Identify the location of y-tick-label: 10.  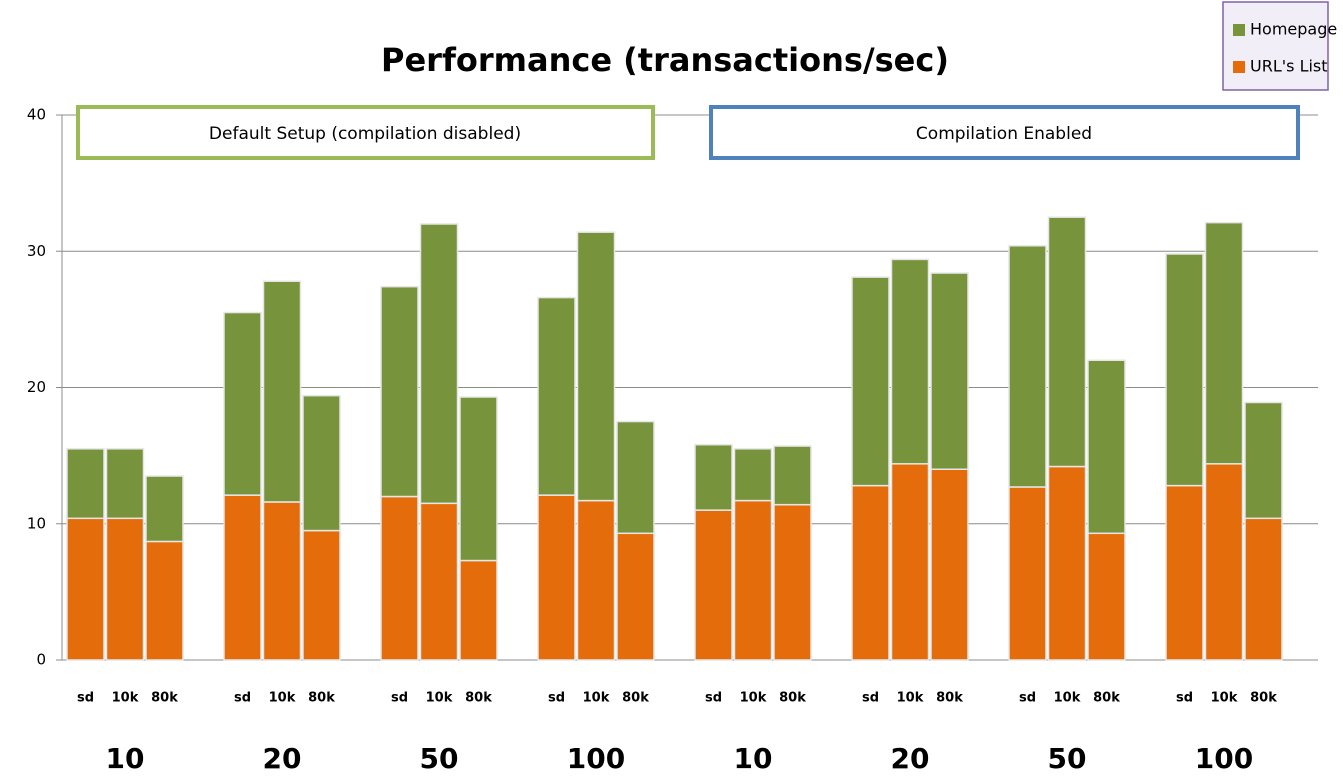
(36, 523).